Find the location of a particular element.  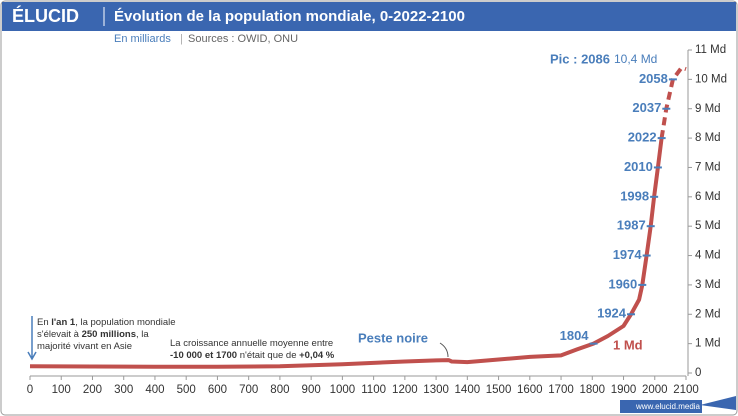

note-line: En l'an 1, la population mondiale is located at coordinates (106, 322).